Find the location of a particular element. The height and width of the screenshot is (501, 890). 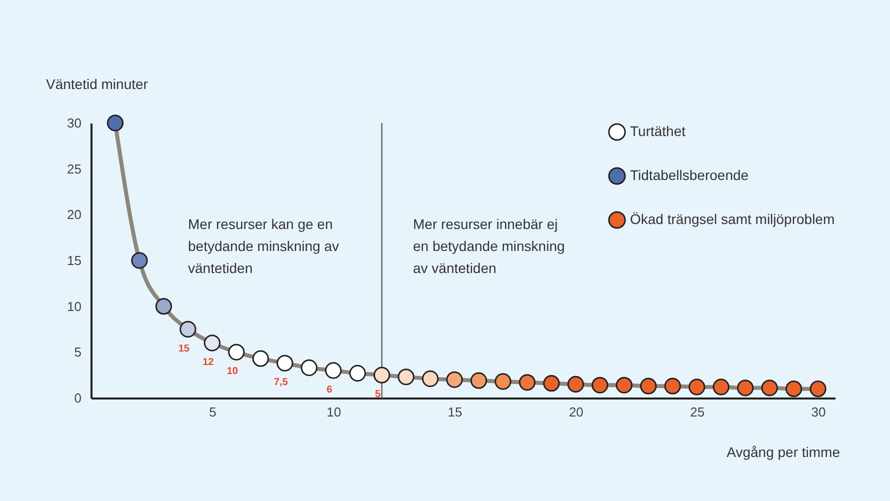

legend-label: Ökad trängsel samt miljöproblem is located at coordinates (732, 219).